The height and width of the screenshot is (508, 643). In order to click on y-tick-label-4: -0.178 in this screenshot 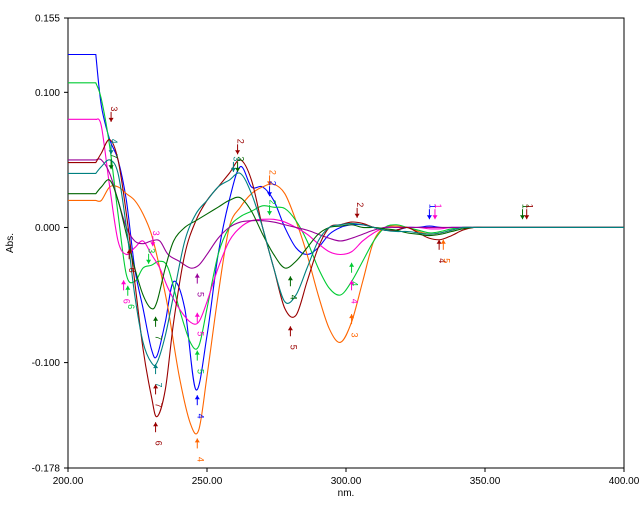, I will do `click(46, 469)`.